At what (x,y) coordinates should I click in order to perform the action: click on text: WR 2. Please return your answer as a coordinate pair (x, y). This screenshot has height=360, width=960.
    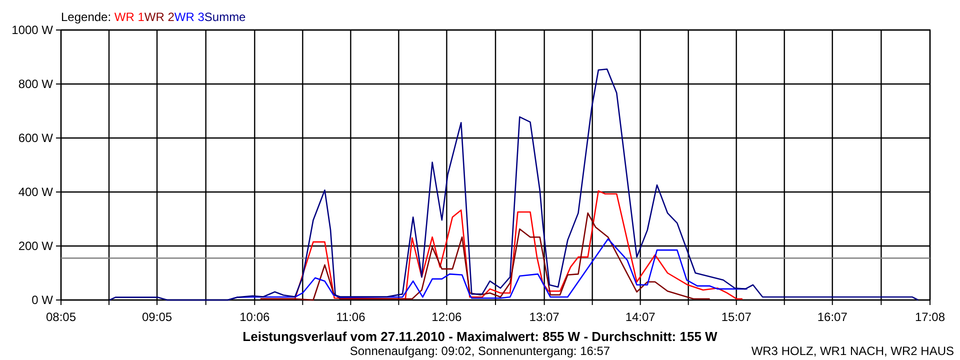
    Looking at the image, I should click on (159, 17).